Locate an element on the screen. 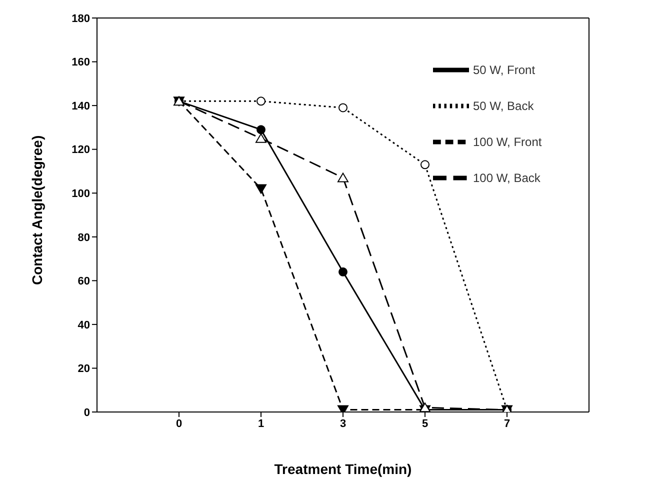  y-axis-title: Contact Angle(degree) is located at coordinates (36, 210).